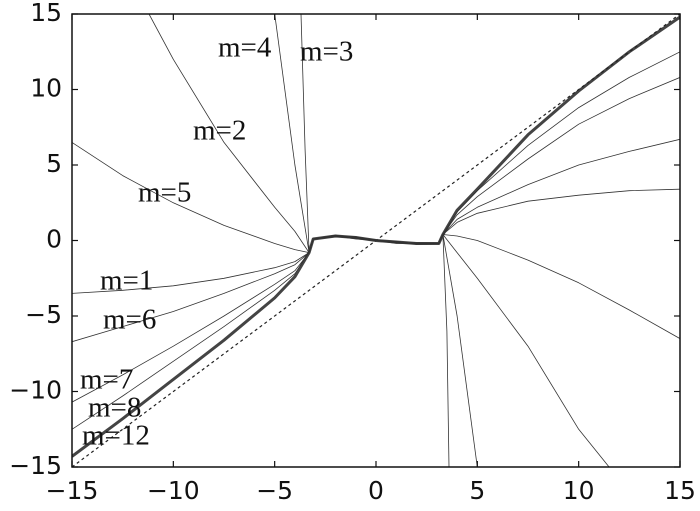 The width and height of the screenshot is (700, 511). Describe the element at coordinates (106, 380) in the screenshot. I see `line-label: m=7` at that location.